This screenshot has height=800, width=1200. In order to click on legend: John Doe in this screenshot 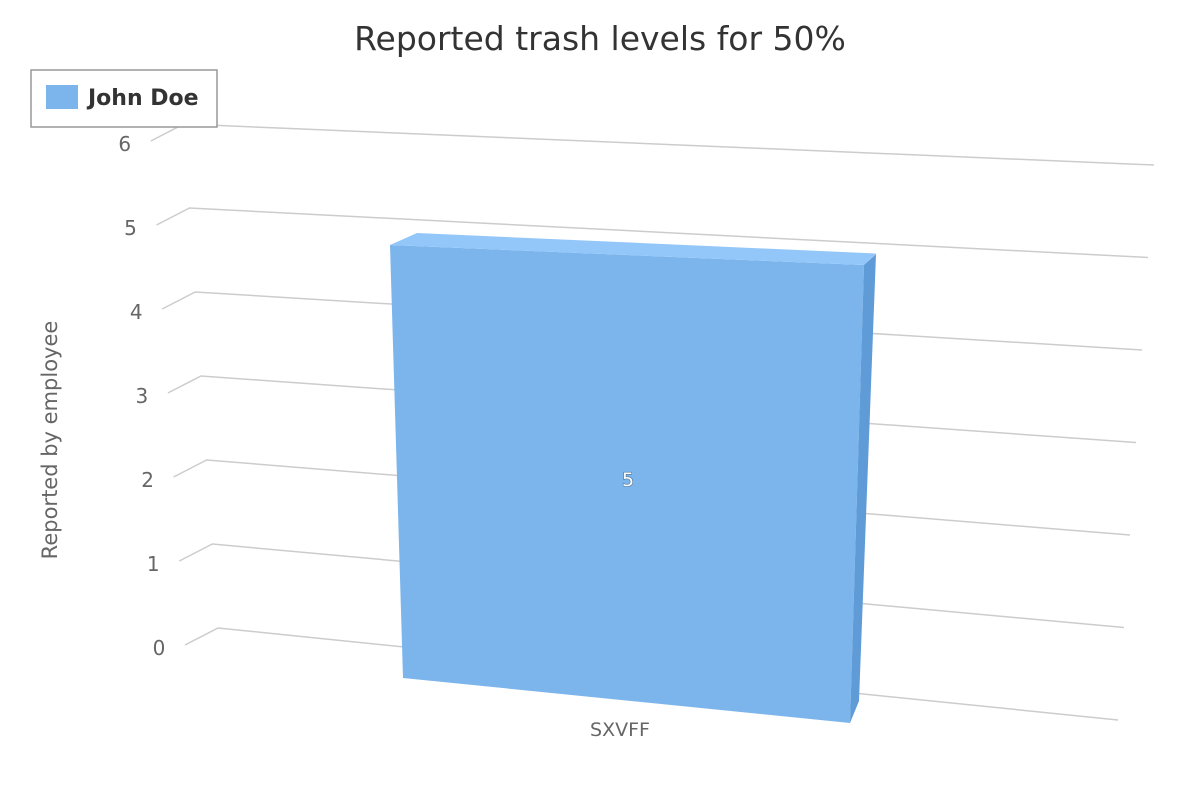, I will do `click(124, 98)`.